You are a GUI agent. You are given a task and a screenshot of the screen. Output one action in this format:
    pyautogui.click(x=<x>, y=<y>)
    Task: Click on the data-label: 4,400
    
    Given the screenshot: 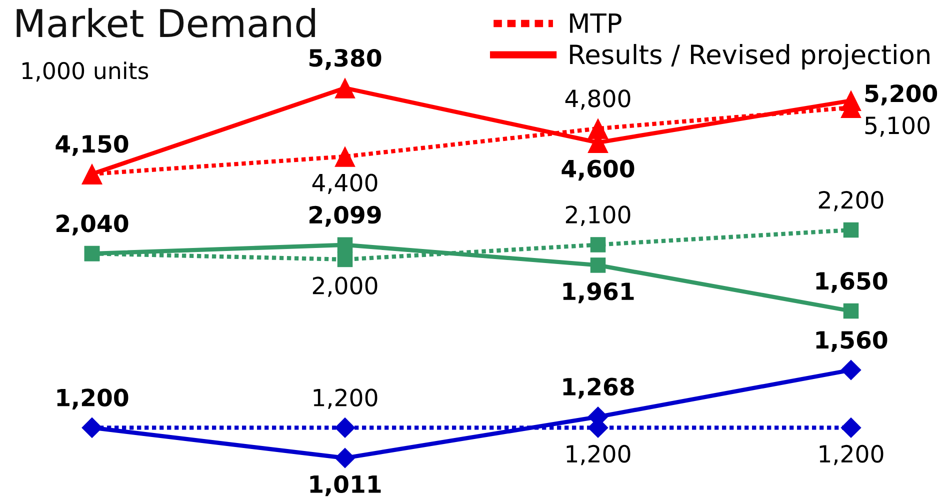 What is the action you would take?
    pyautogui.click(x=345, y=184)
    